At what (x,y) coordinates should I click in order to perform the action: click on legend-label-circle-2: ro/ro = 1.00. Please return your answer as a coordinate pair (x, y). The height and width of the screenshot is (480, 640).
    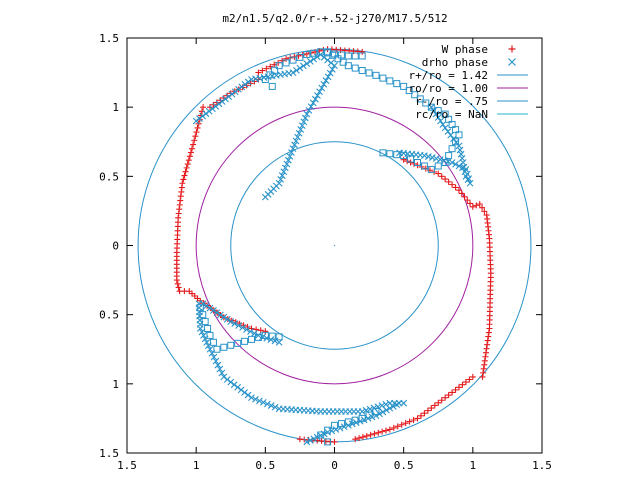
    Looking at the image, I should click on (448, 88).